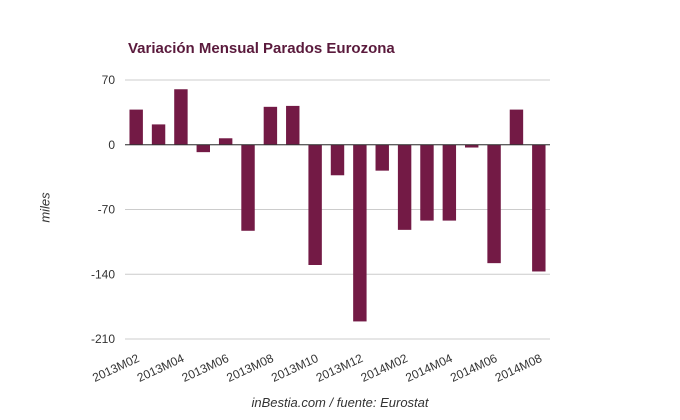 This screenshot has height=420, width=680. What do you see at coordinates (248, 187) in the screenshot?
I see `bar-2013M07` at bounding box center [248, 187].